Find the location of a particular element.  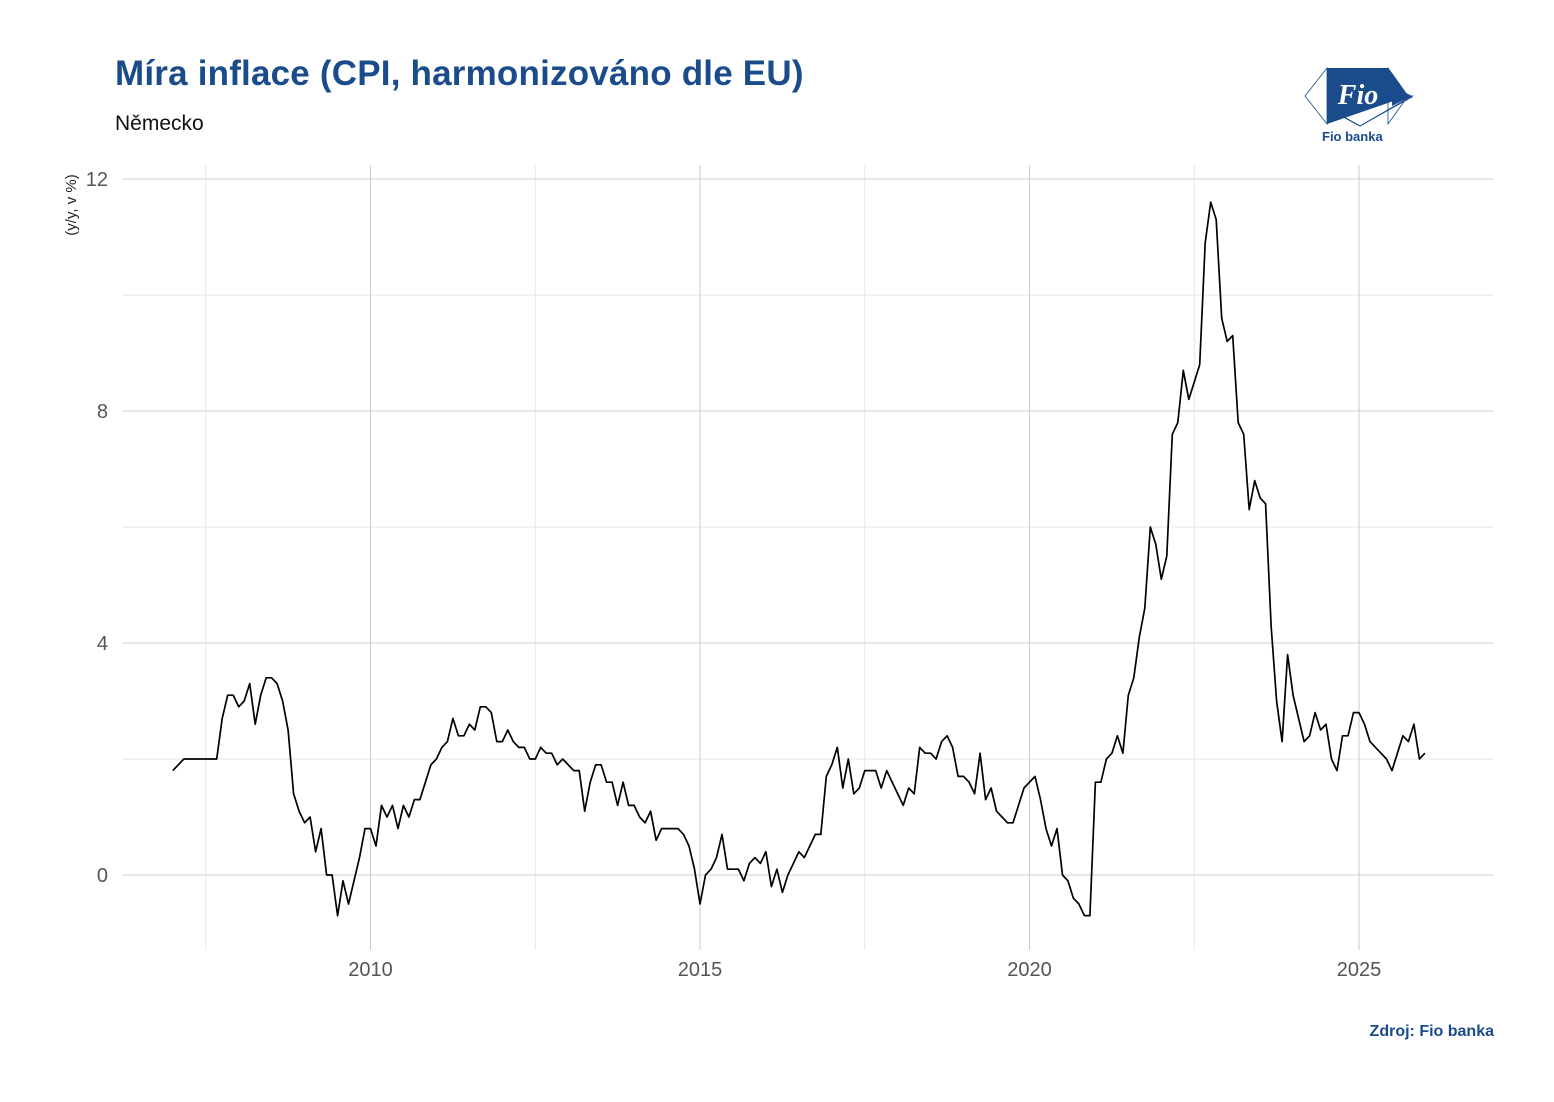

y-tick-label: 12 is located at coordinates (97, 180).